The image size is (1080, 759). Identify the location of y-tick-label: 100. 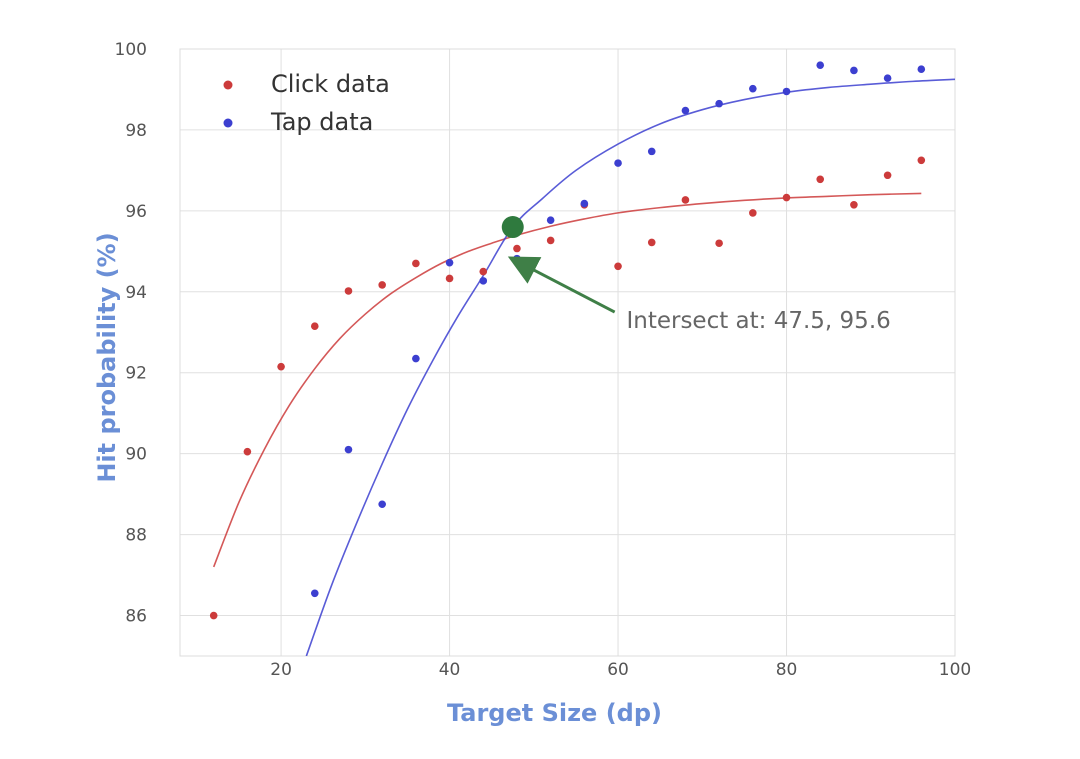
(131, 50).